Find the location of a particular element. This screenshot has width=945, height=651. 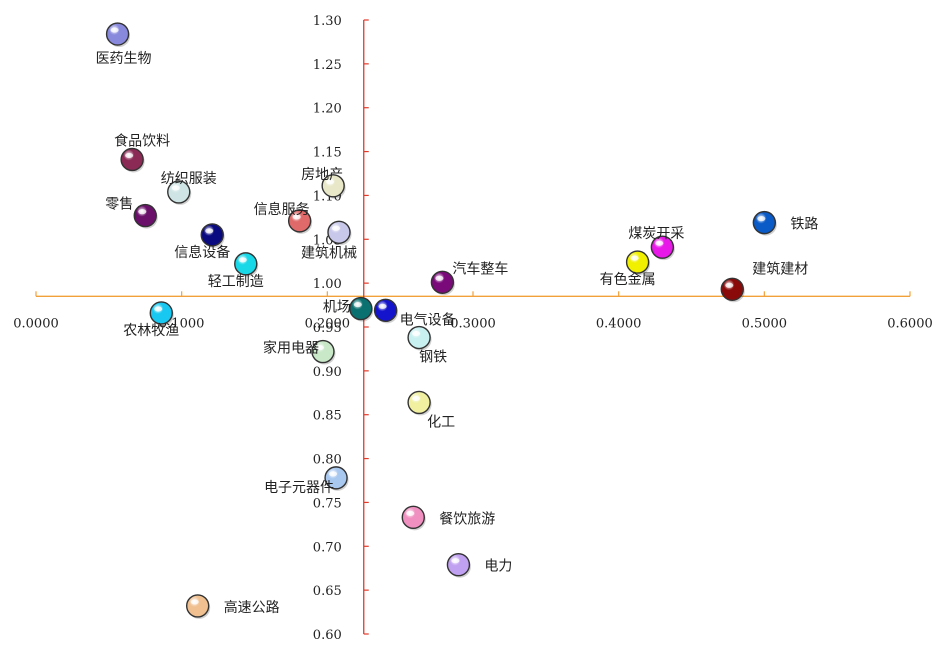

y-tick-label: 0.75 is located at coordinates (327, 503).